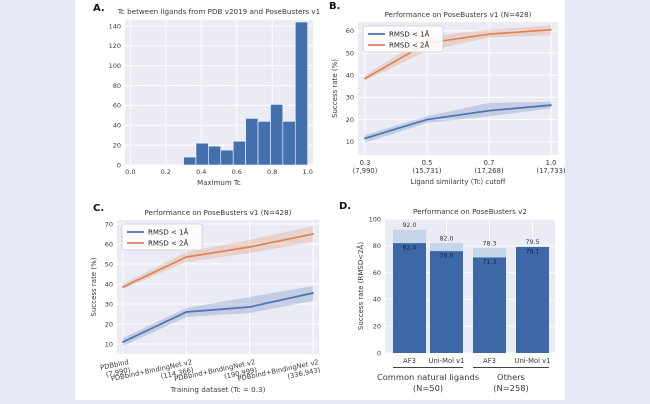 The image size is (650, 404). What do you see at coordinates (115, 46) in the screenshot?
I see `y-tick-label: 120` at bounding box center [115, 46].